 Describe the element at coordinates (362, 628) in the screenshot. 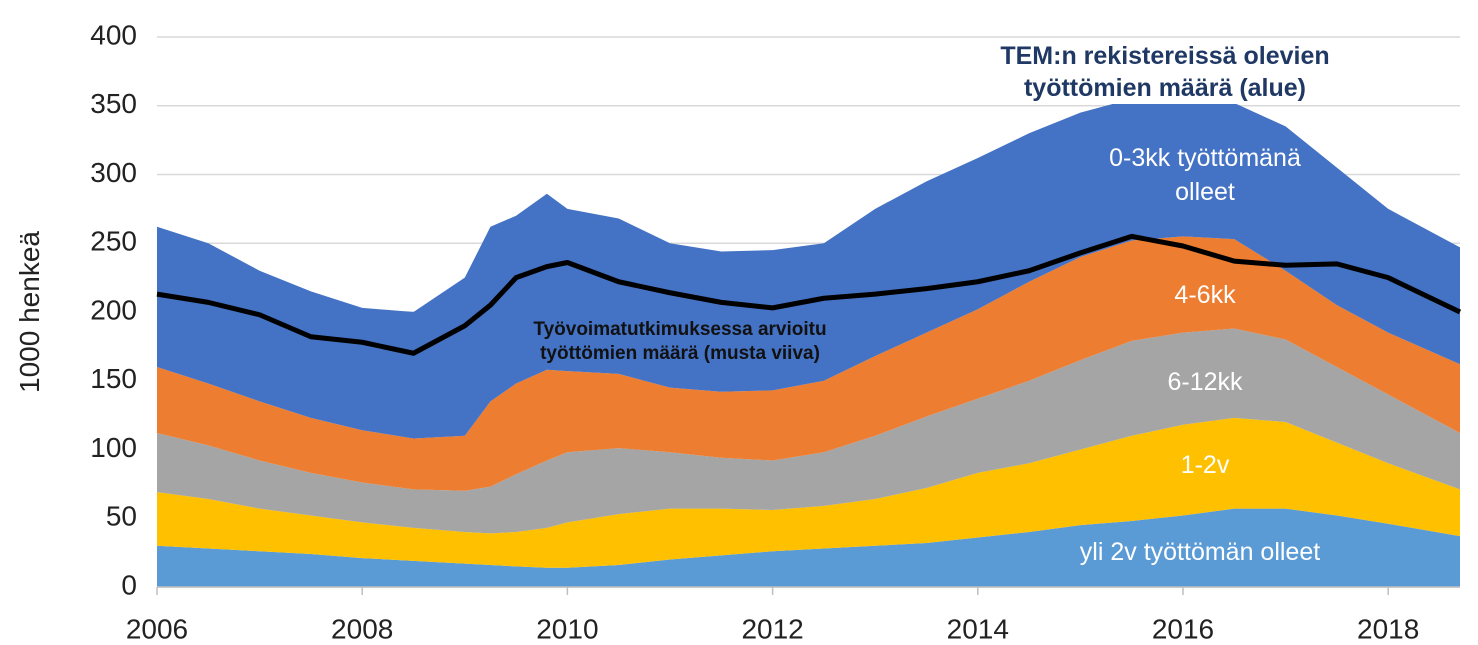

I see `x-tick-label: 2008` at that location.